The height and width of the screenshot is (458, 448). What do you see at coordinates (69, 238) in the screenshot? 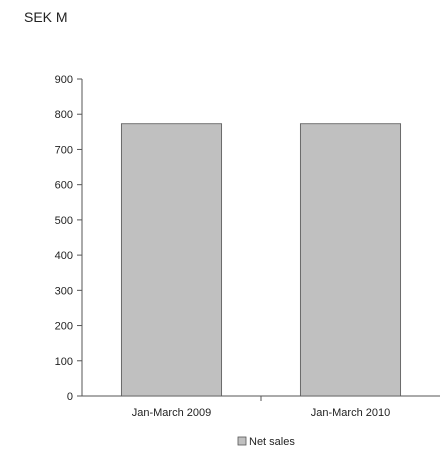
I see `y-axis: 0 100 200 300 400 500 600 700 800 900` at bounding box center [69, 238].